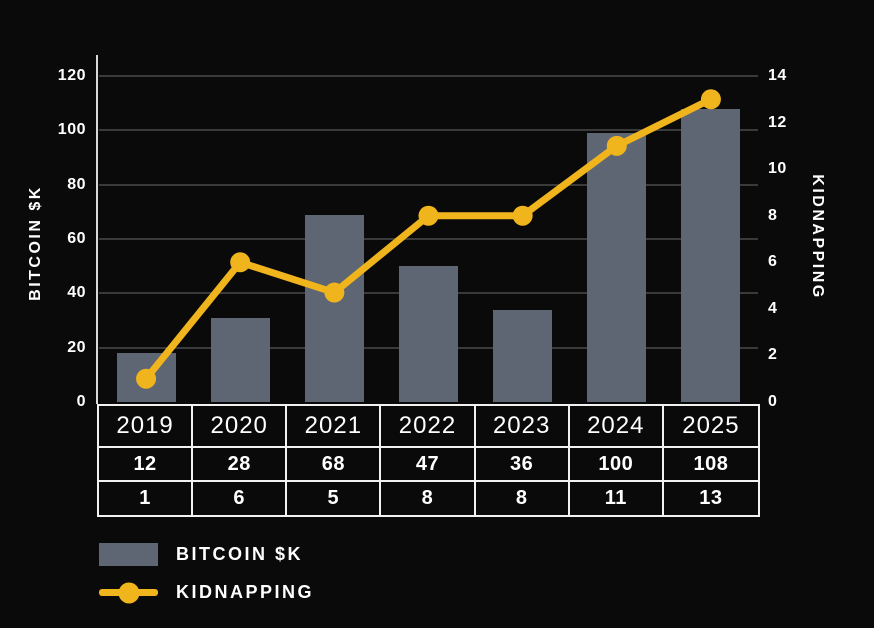  I want to click on table-bitcoin-value-cell: 47, so click(428, 465).